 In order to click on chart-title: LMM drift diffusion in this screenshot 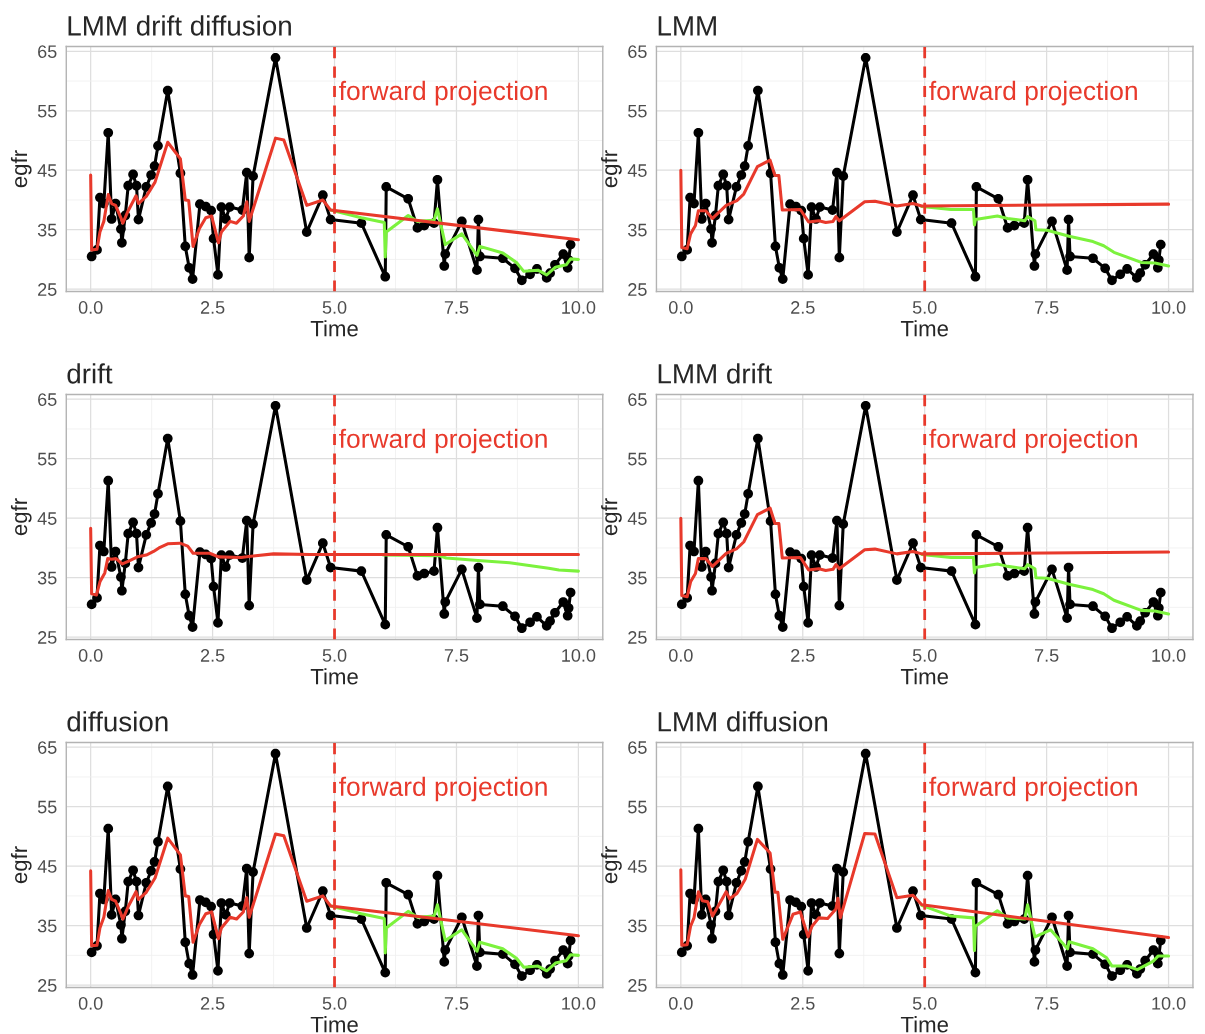, I will do `click(179, 25)`.